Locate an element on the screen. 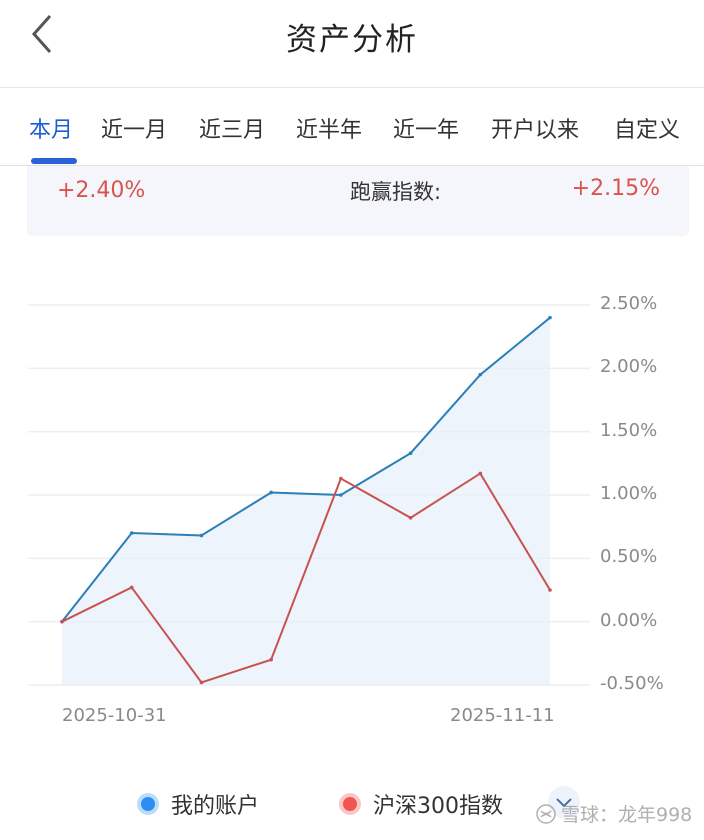 The width and height of the screenshot is (704, 840). page-title: 资产分析 is located at coordinates (352, 40).